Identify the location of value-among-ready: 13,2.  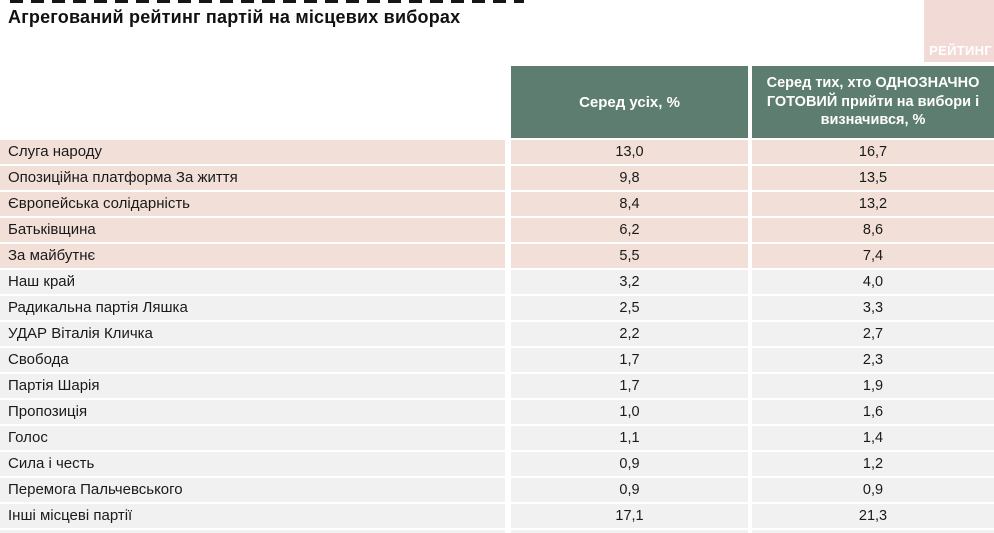
(873, 204).